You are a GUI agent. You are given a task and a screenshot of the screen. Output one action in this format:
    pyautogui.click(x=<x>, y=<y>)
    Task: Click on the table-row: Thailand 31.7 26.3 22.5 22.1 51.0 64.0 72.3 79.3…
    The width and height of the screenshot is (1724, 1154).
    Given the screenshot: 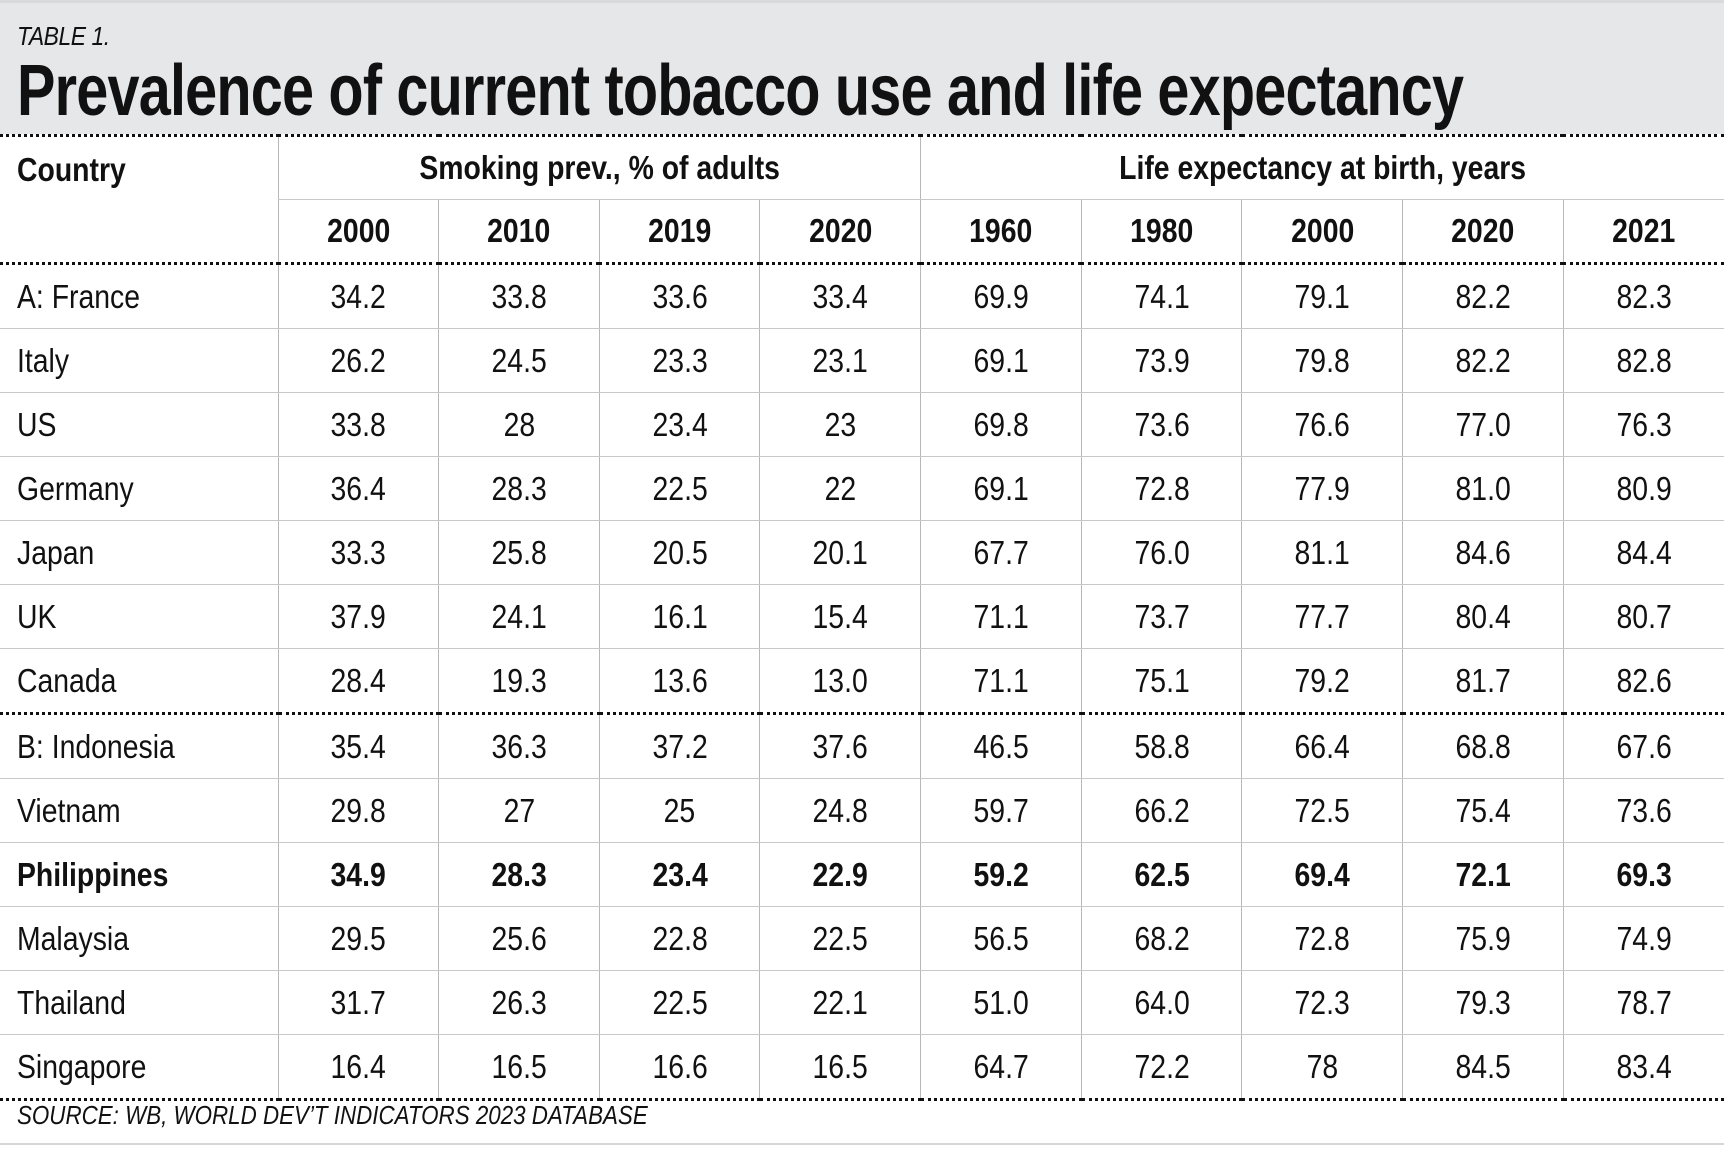 What is the action you would take?
    pyautogui.click(x=862, y=1002)
    